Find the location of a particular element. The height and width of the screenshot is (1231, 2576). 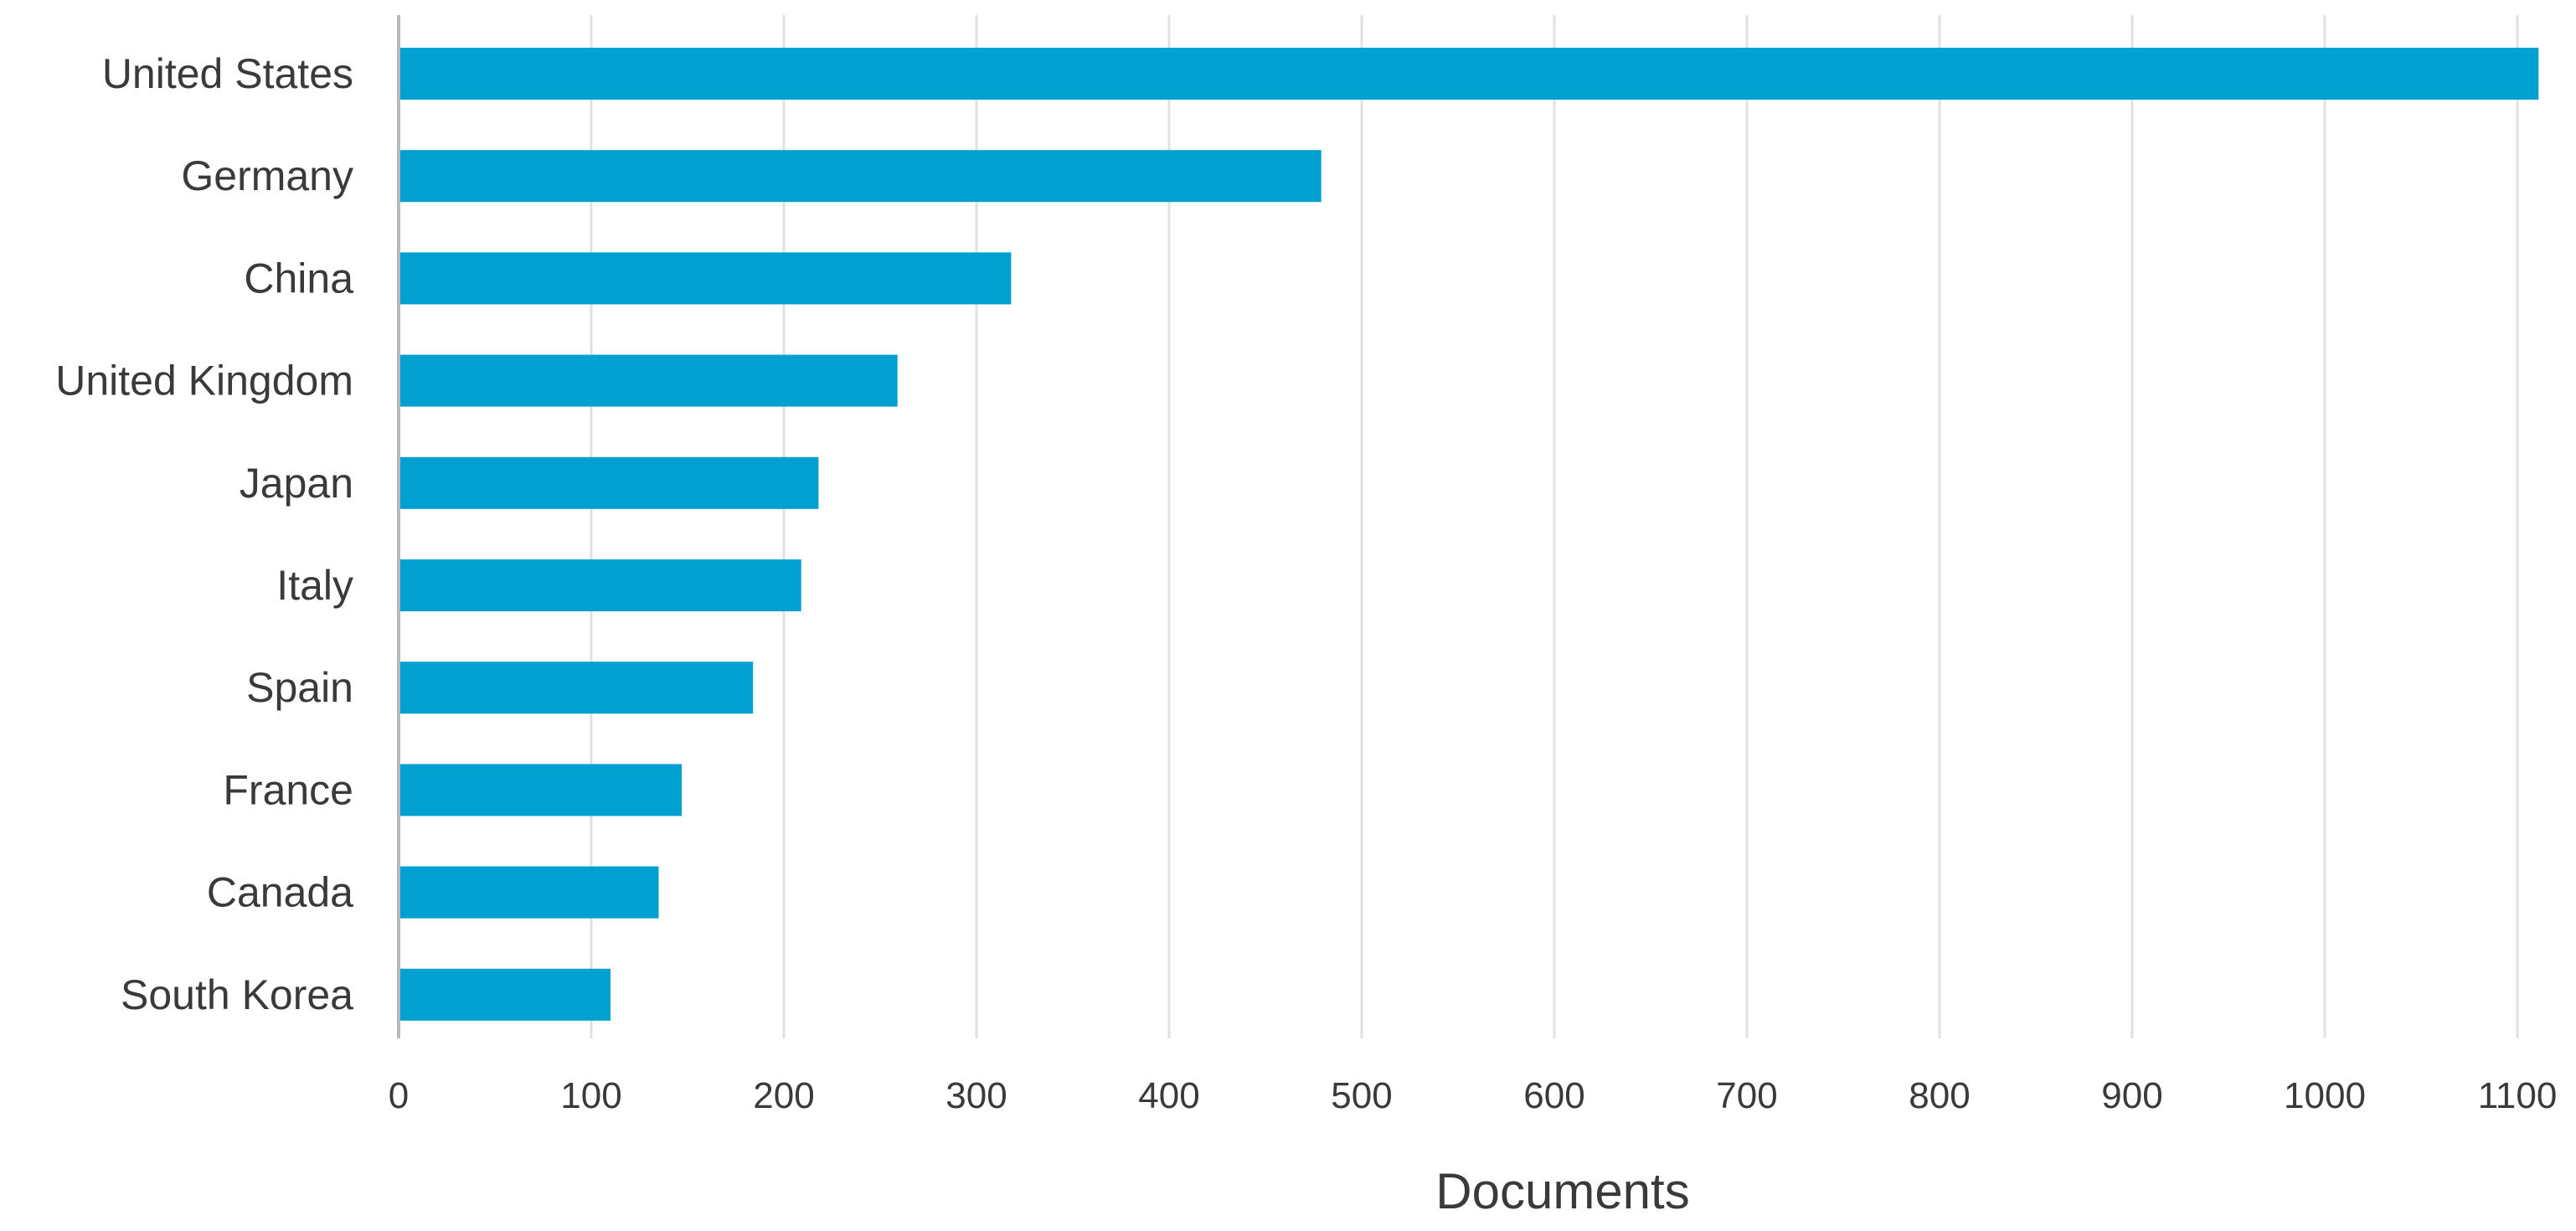

category-label-italy: Italy is located at coordinates (314, 585).